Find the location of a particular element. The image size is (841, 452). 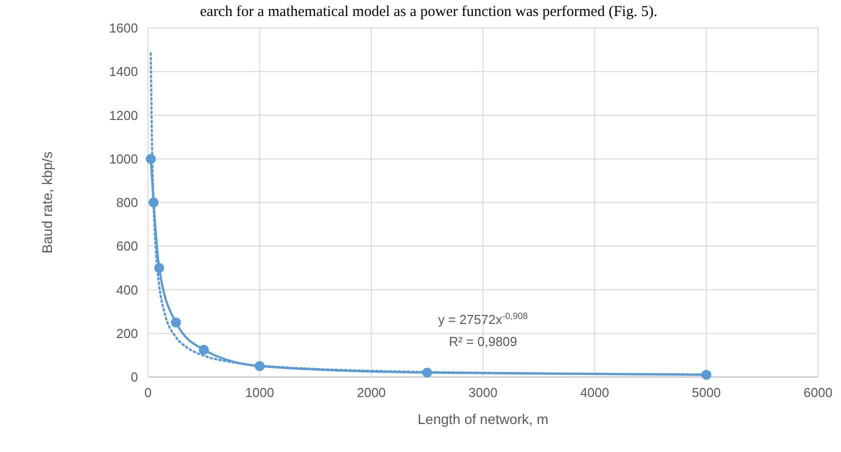

x-tick-label: 2000 is located at coordinates (371, 392).